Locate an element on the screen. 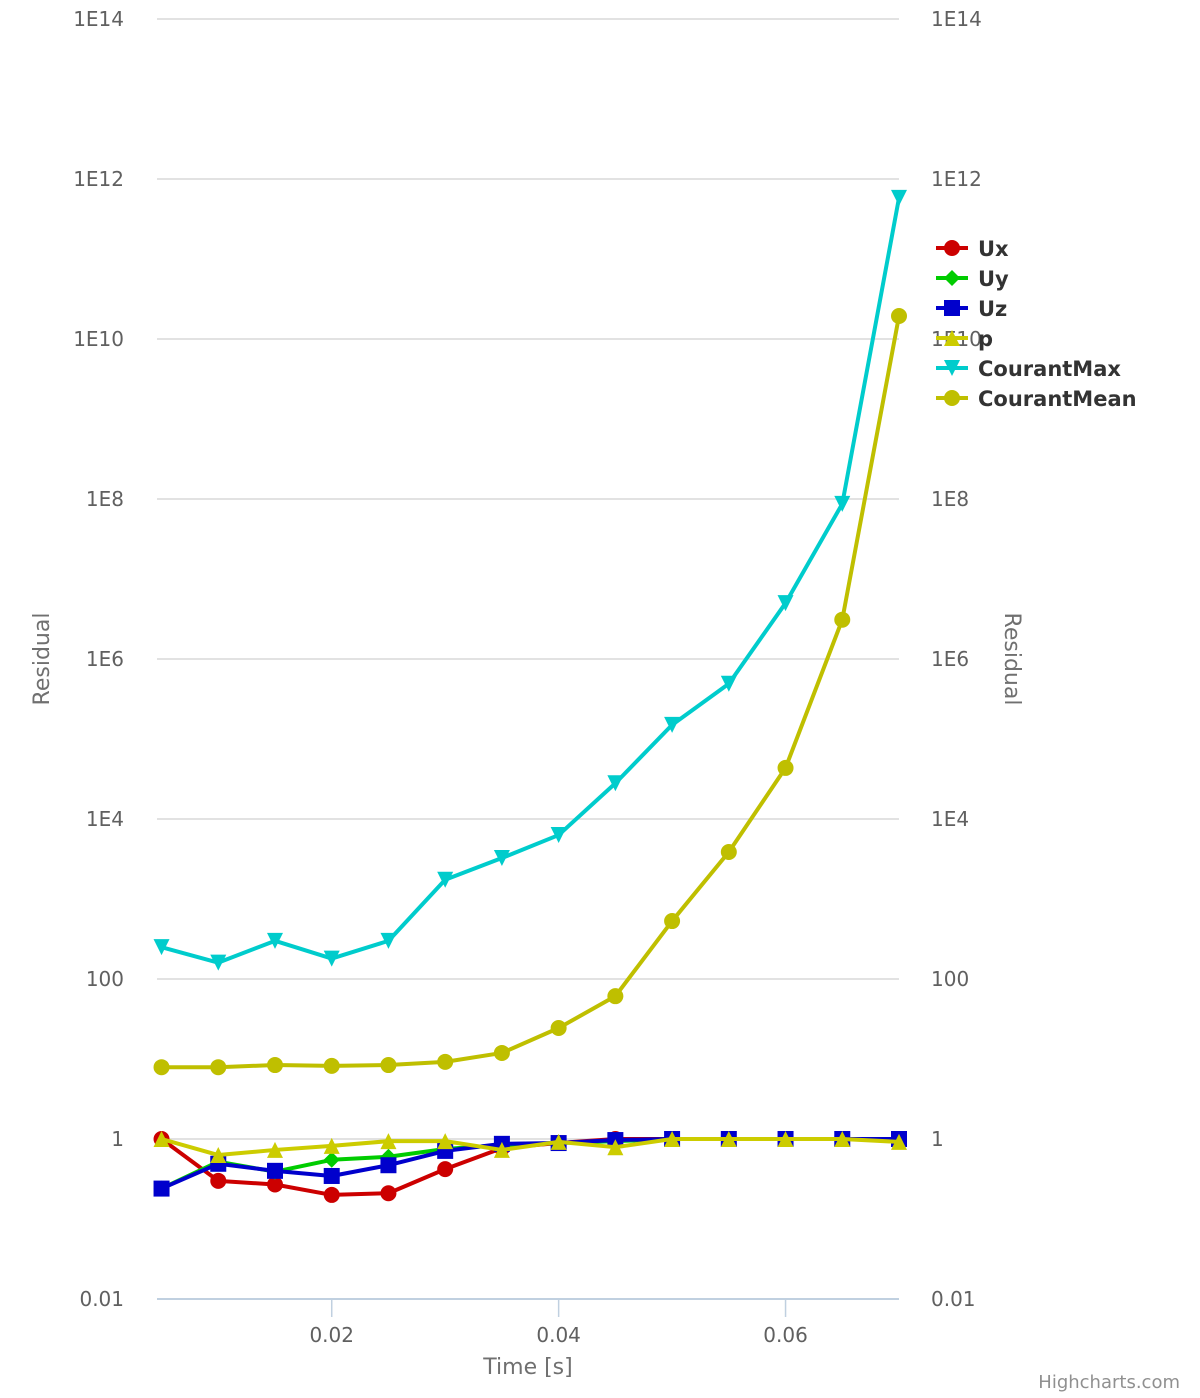 The height and width of the screenshot is (1398, 1200). legend-item-courantmax: CourantMax is located at coordinates (1028, 369).